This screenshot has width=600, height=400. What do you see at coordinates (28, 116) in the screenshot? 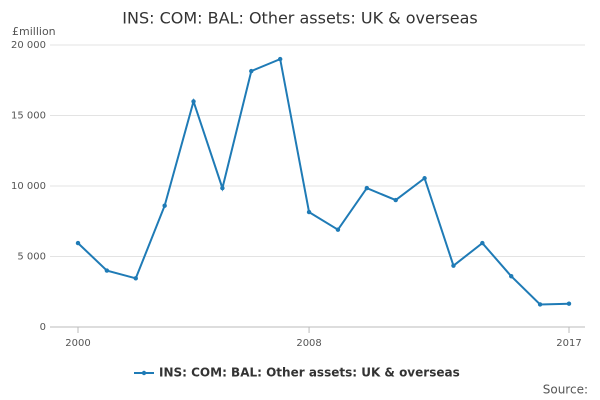
I see `y-tick-label: 15 000` at bounding box center [28, 116].